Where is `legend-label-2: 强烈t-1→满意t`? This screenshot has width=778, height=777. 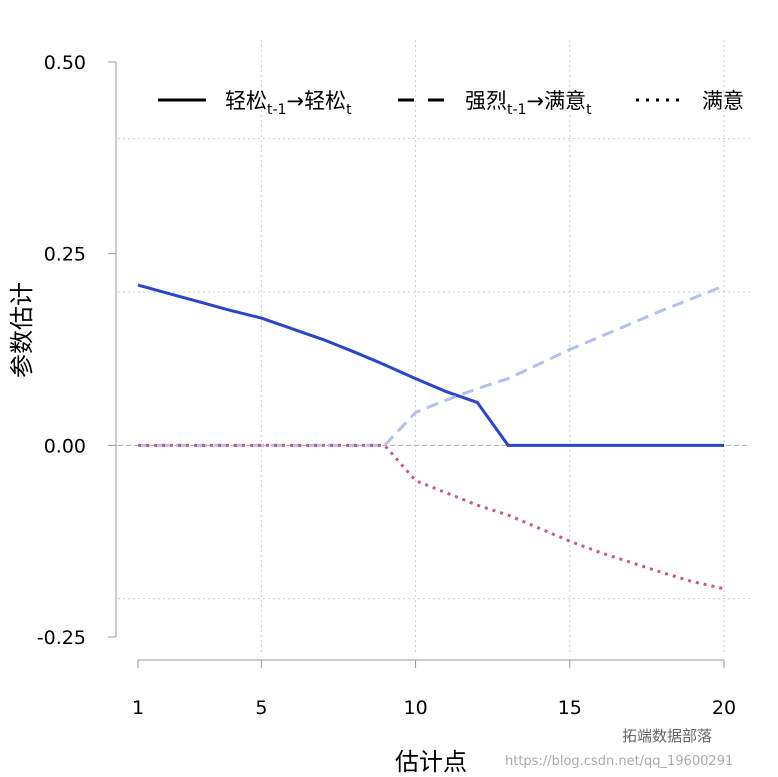
legend-label-2: 强烈t-1→满意t is located at coordinates (528, 103).